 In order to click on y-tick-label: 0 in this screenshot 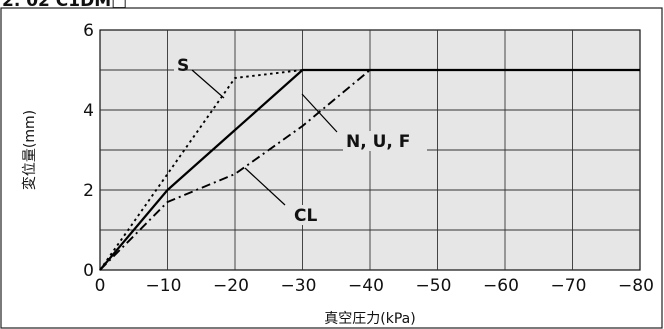, I will do `click(88, 271)`.